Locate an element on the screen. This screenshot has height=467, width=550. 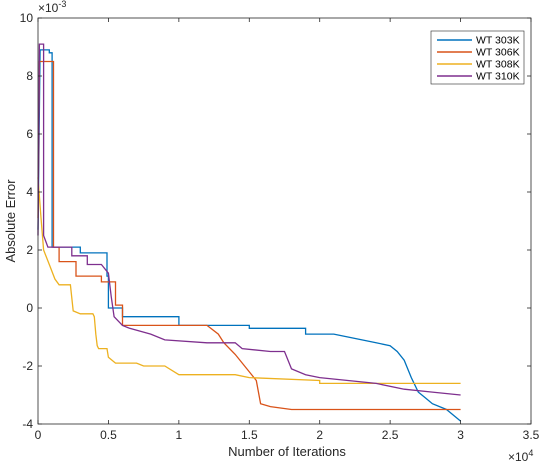
legend-label: WT 306K is located at coordinates (498, 53).